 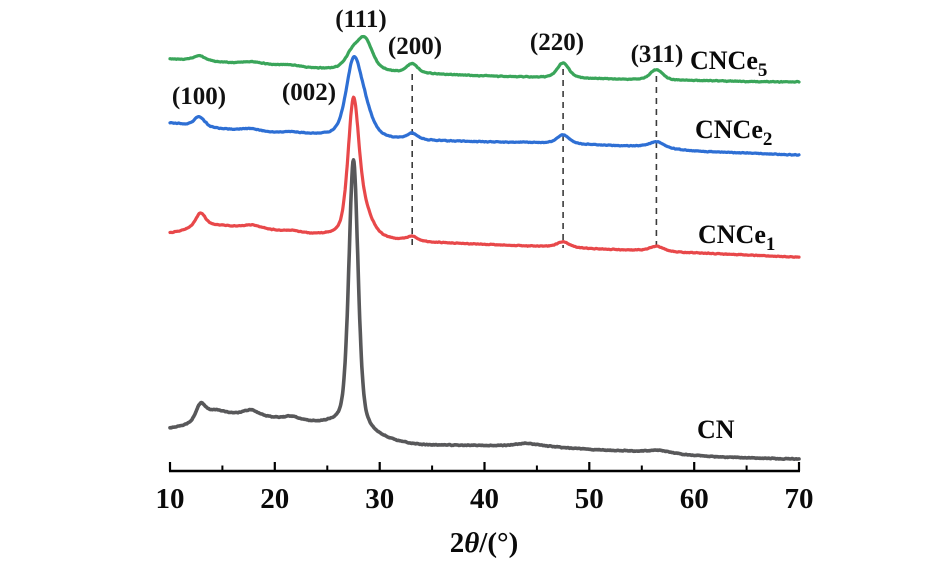 I want to click on x-axis-tick-labels: 10 20 30 40 50 60 70, so click(x=485, y=499).